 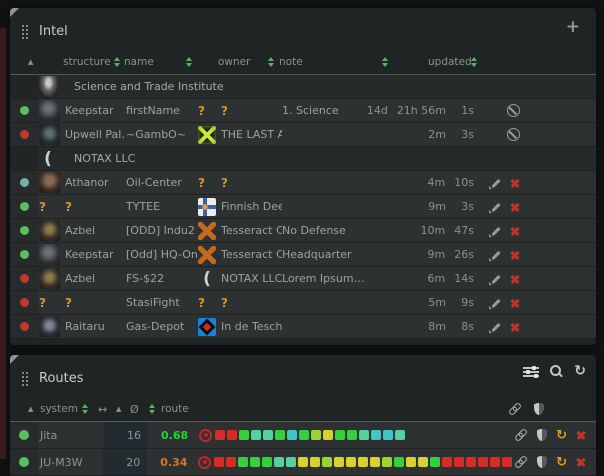 I want to click on structure-label: Gas-Depot, so click(x=162, y=326).